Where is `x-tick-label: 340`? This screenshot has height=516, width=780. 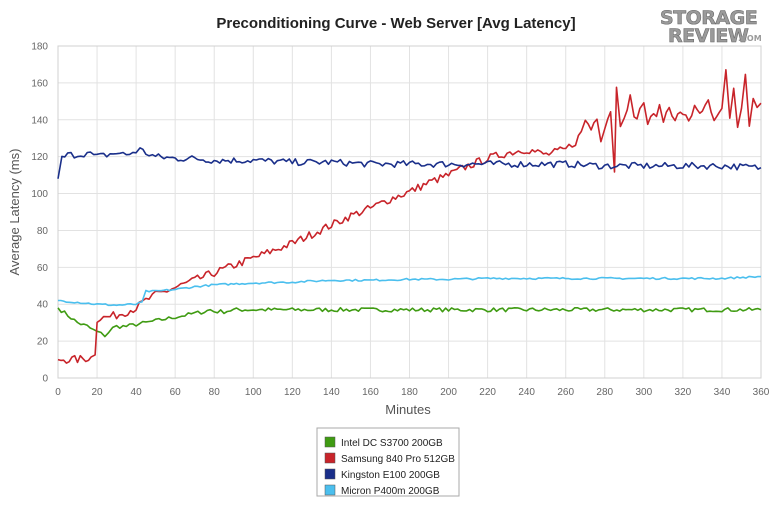
x-tick-label: 340 is located at coordinates (722, 392).